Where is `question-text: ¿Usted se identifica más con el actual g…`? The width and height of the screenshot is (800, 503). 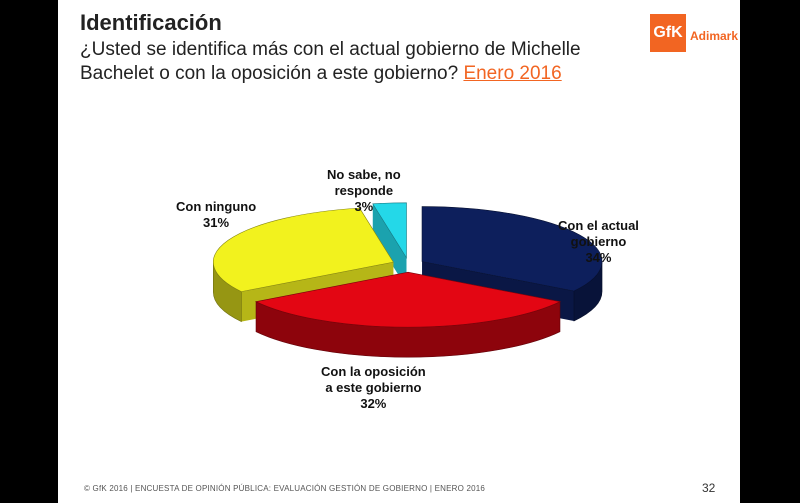
question-text: ¿Usted se identifica más con el actual g… is located at coordinates (330, 61).